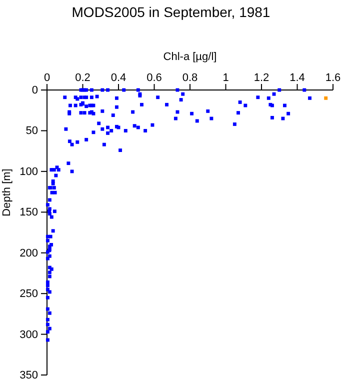 This screenshot has height=384, width=343. What do you see at coordinates (29, 376) in the screenshot?
I see `y-tick-label: 350` at bounding box center [29, 376].